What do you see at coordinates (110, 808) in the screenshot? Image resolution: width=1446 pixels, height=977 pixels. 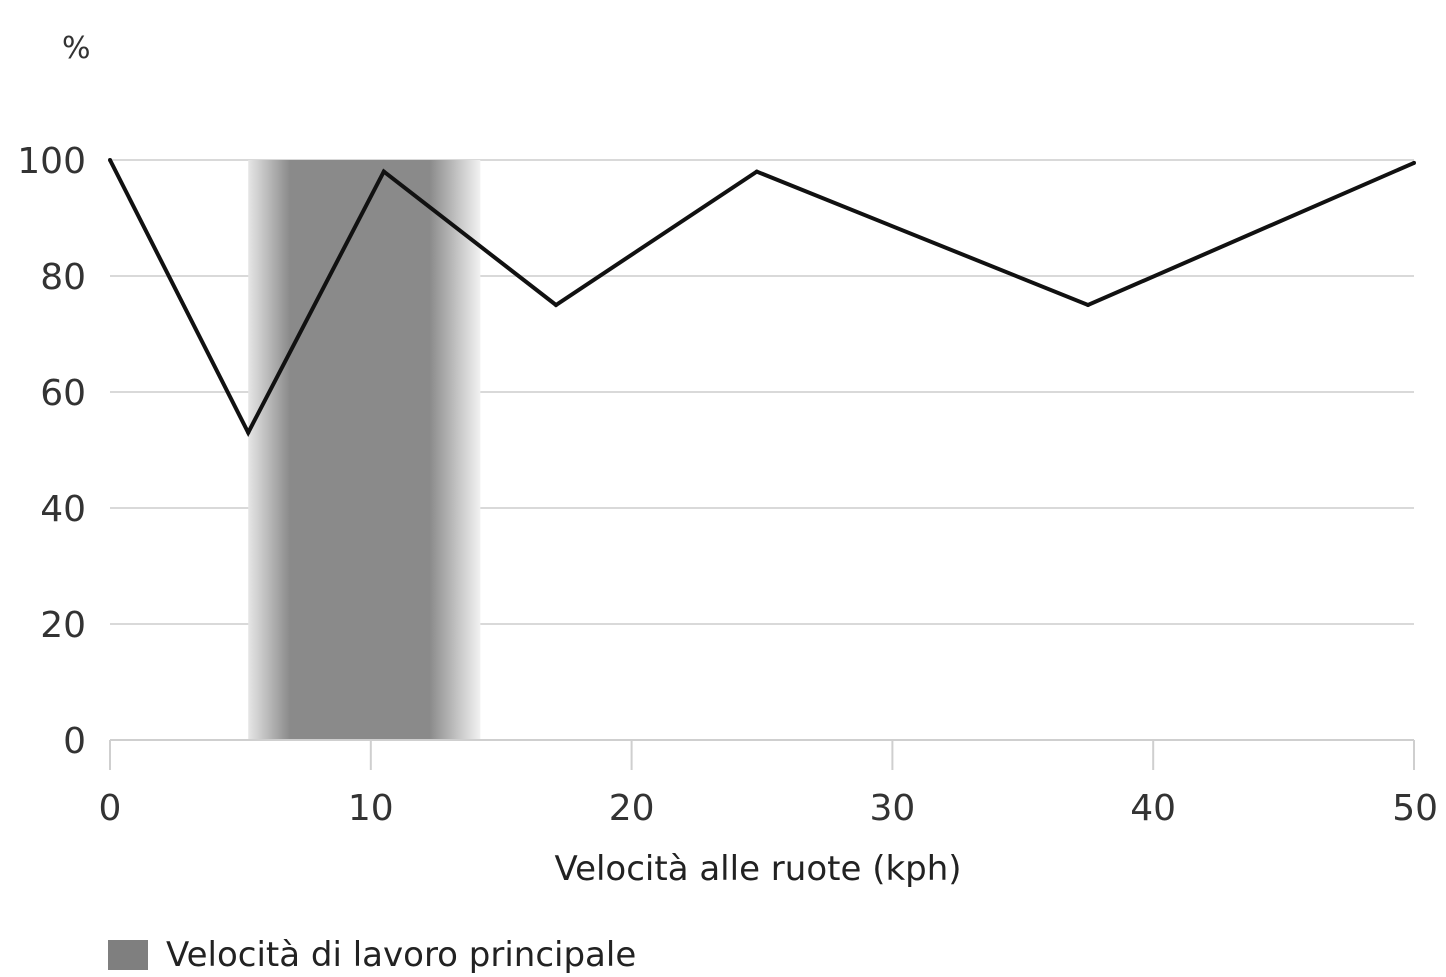 I see `x-tick-label-0: 0` at bounding box center [110, 808].